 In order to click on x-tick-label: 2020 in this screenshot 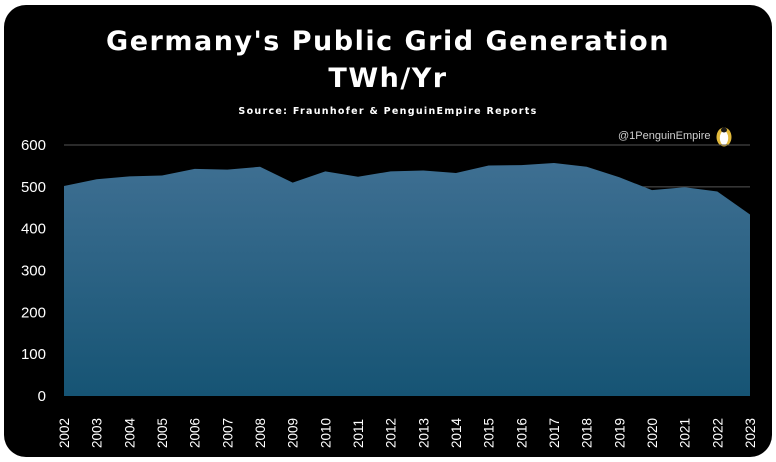, I will do `click(652, 433)`.